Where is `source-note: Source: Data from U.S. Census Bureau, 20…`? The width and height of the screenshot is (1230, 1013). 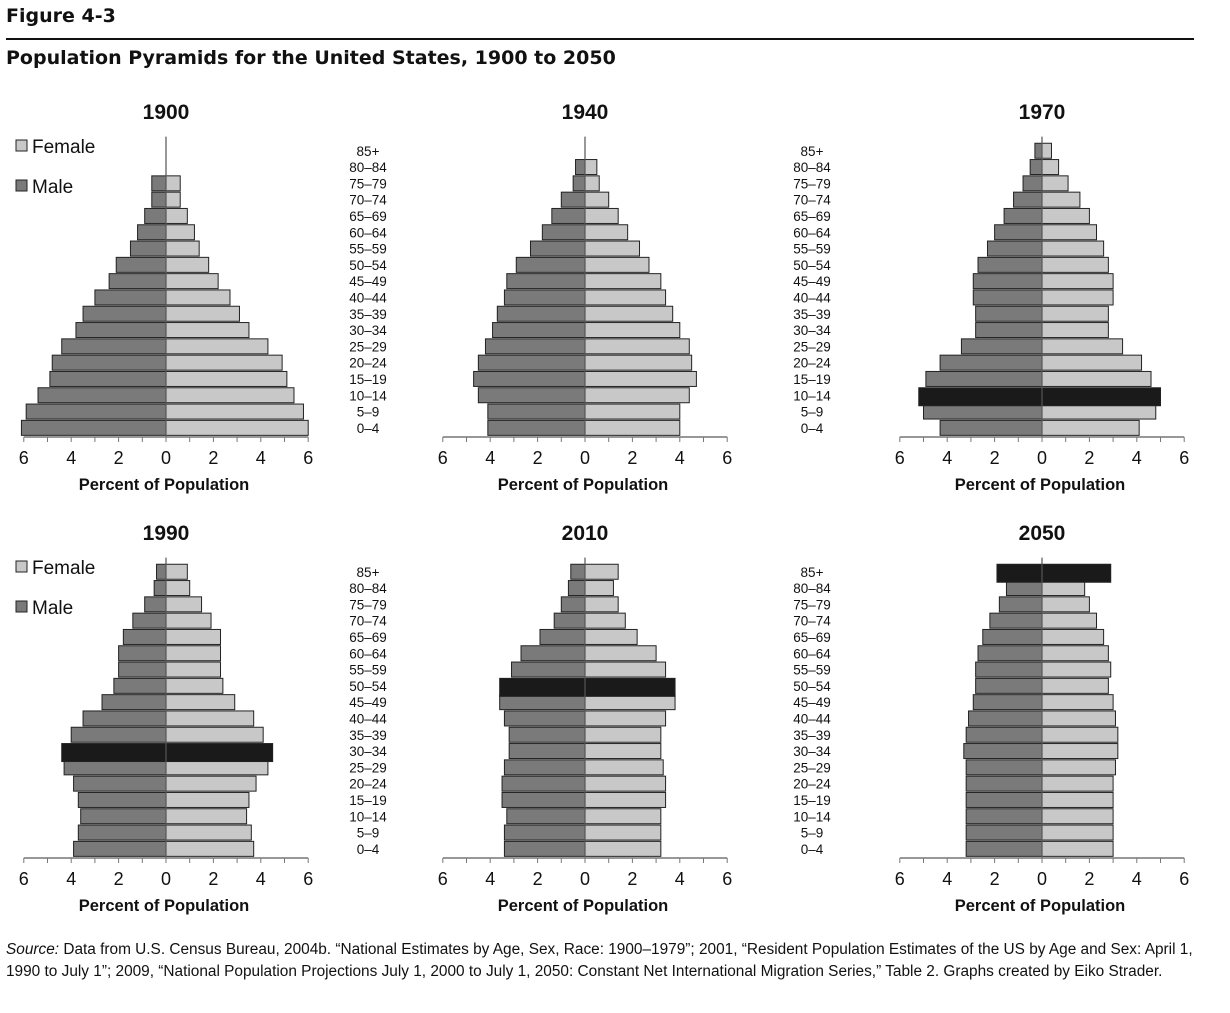 source-note: Source: Data from U.S. Census Bureau, 20… is located at coordinates (601, 961).